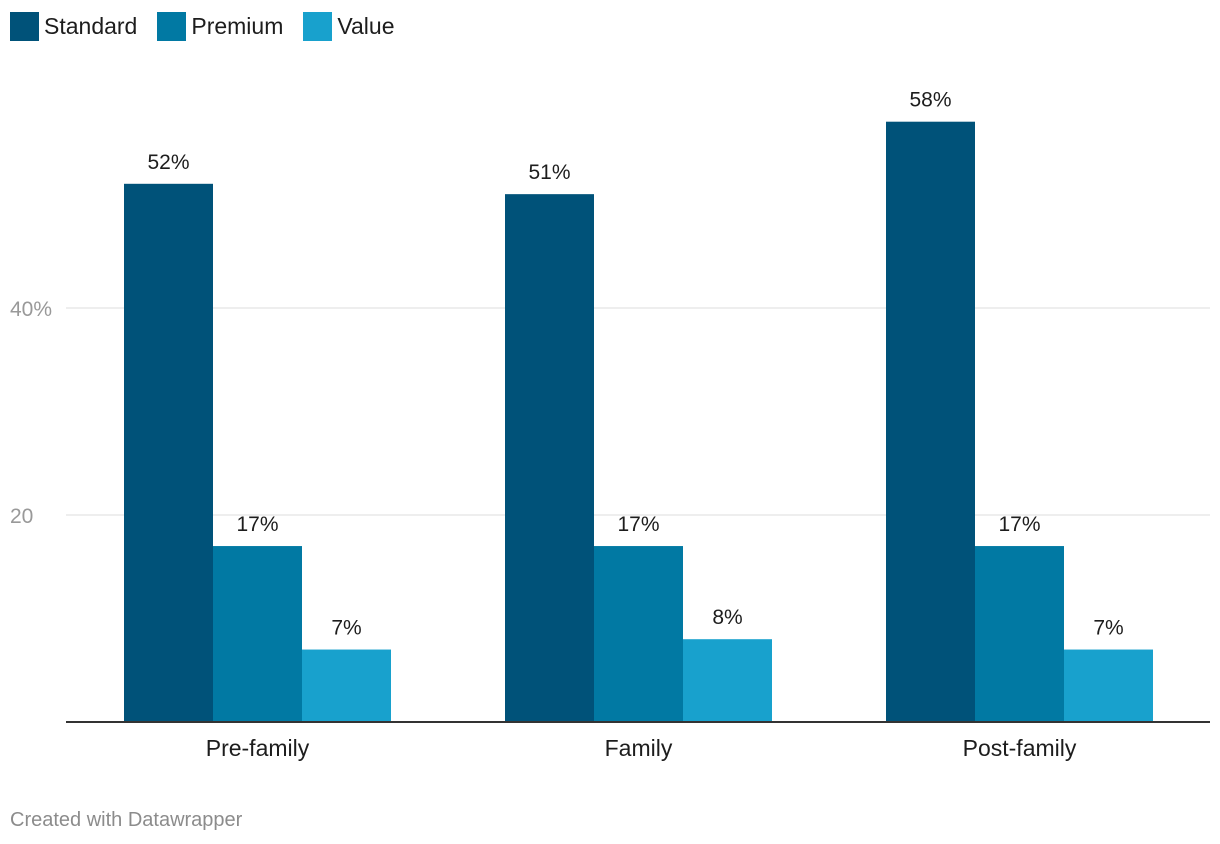 The height and width of the screenshot is (844, 1220). I want to click on data-label-standard-0: 52%, so click(168, 162).